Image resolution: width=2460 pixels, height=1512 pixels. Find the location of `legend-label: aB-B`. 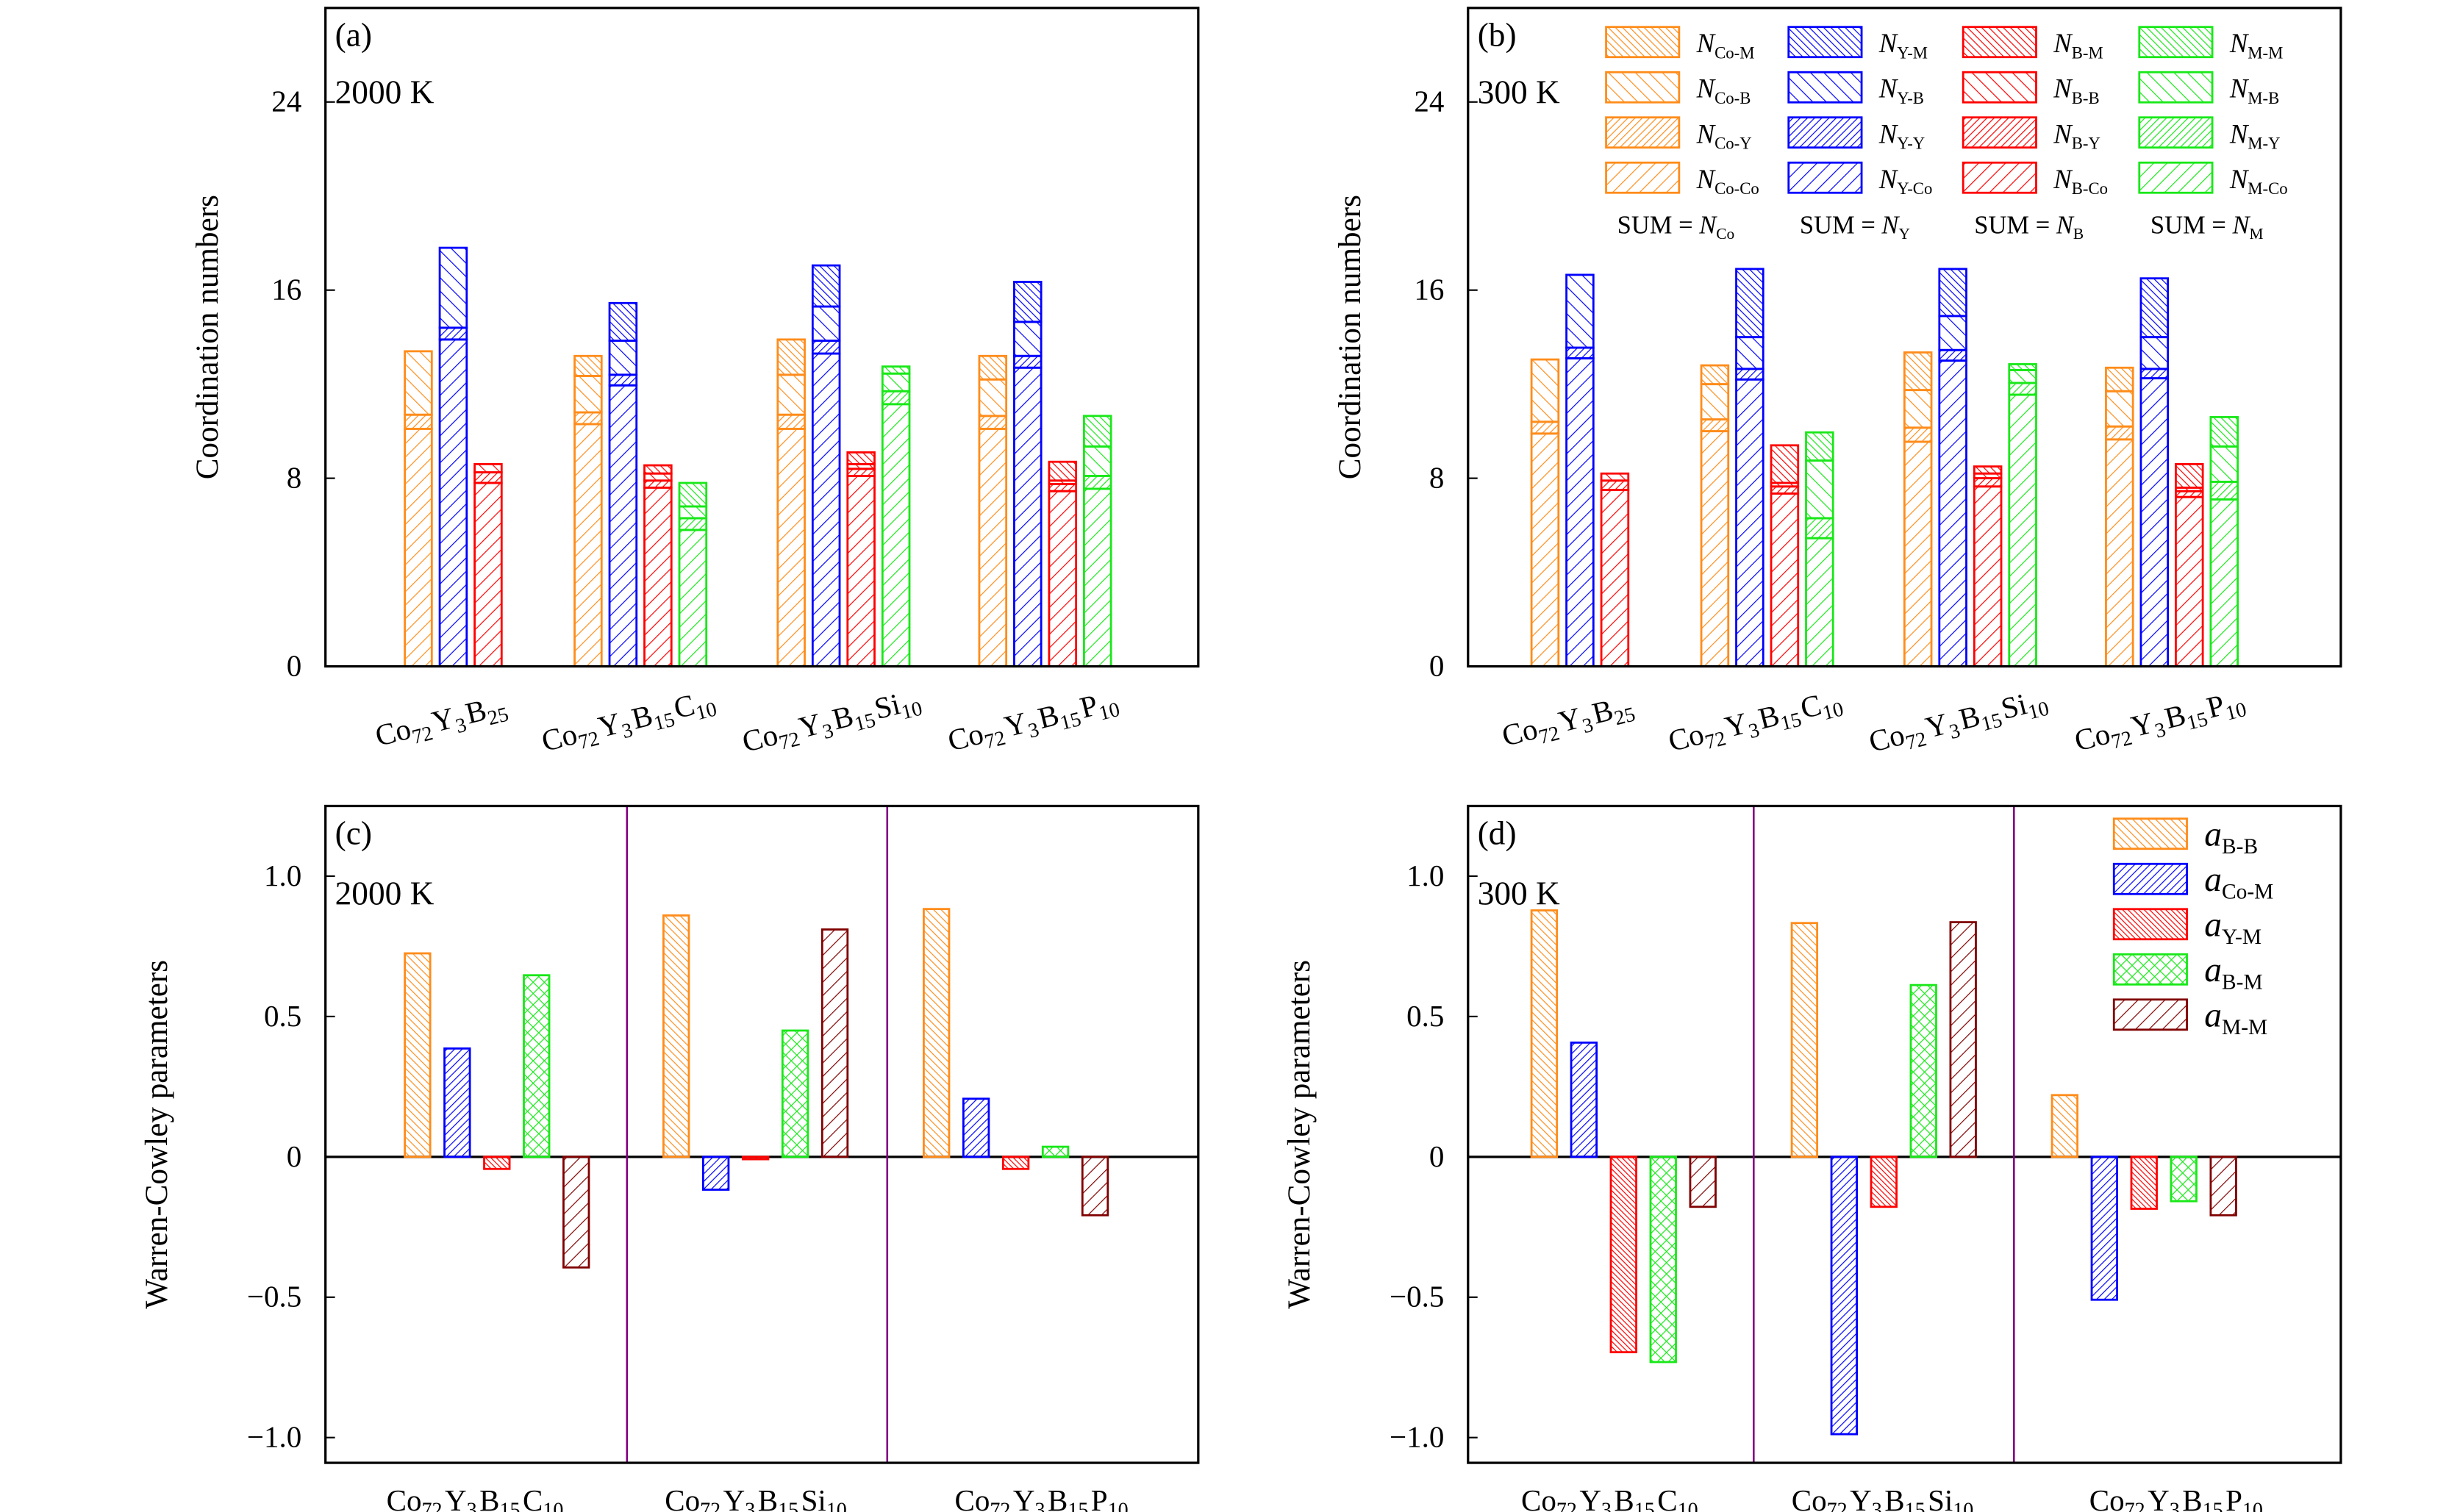

legend-label: aB-B is located at coordinates (2231, 836).